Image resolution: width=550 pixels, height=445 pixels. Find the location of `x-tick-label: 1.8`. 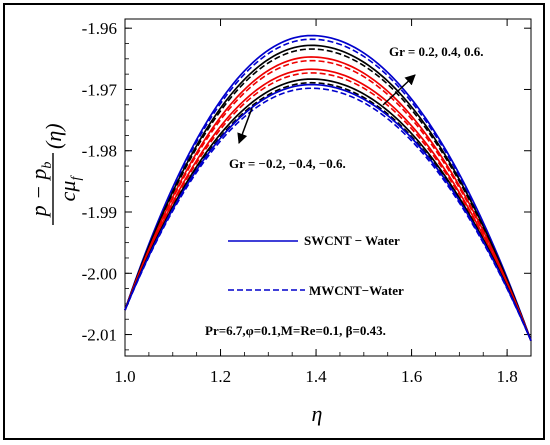

x-tick-label: 1.8 is located at coordinates (506, 376).